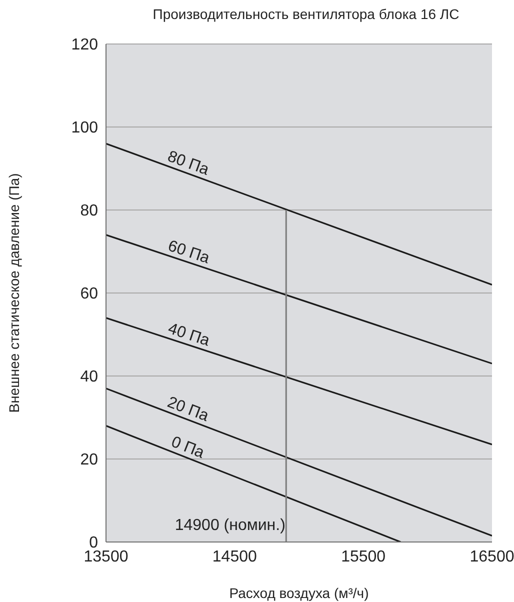  Describe the element at coordinates (84, 45) in the screenshot. I see `y-tick-label: 120` at that location.